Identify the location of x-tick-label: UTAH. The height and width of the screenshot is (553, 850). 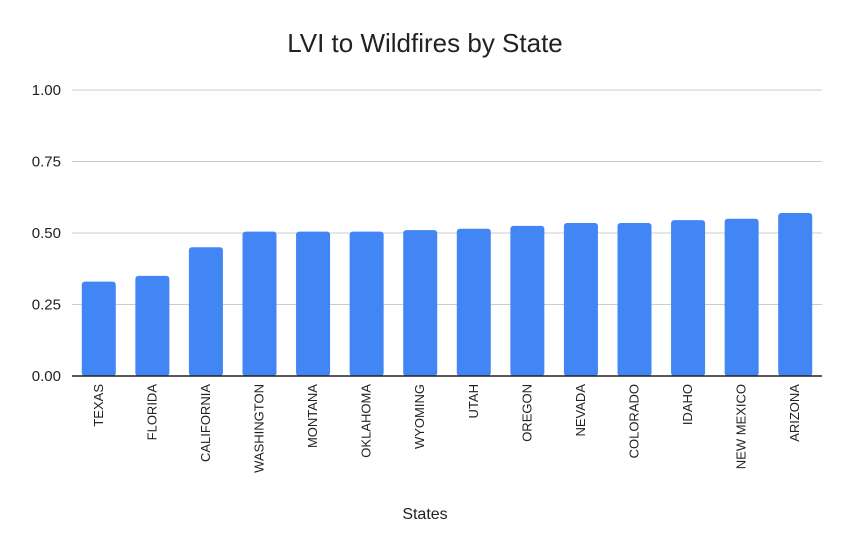
(473, 401).